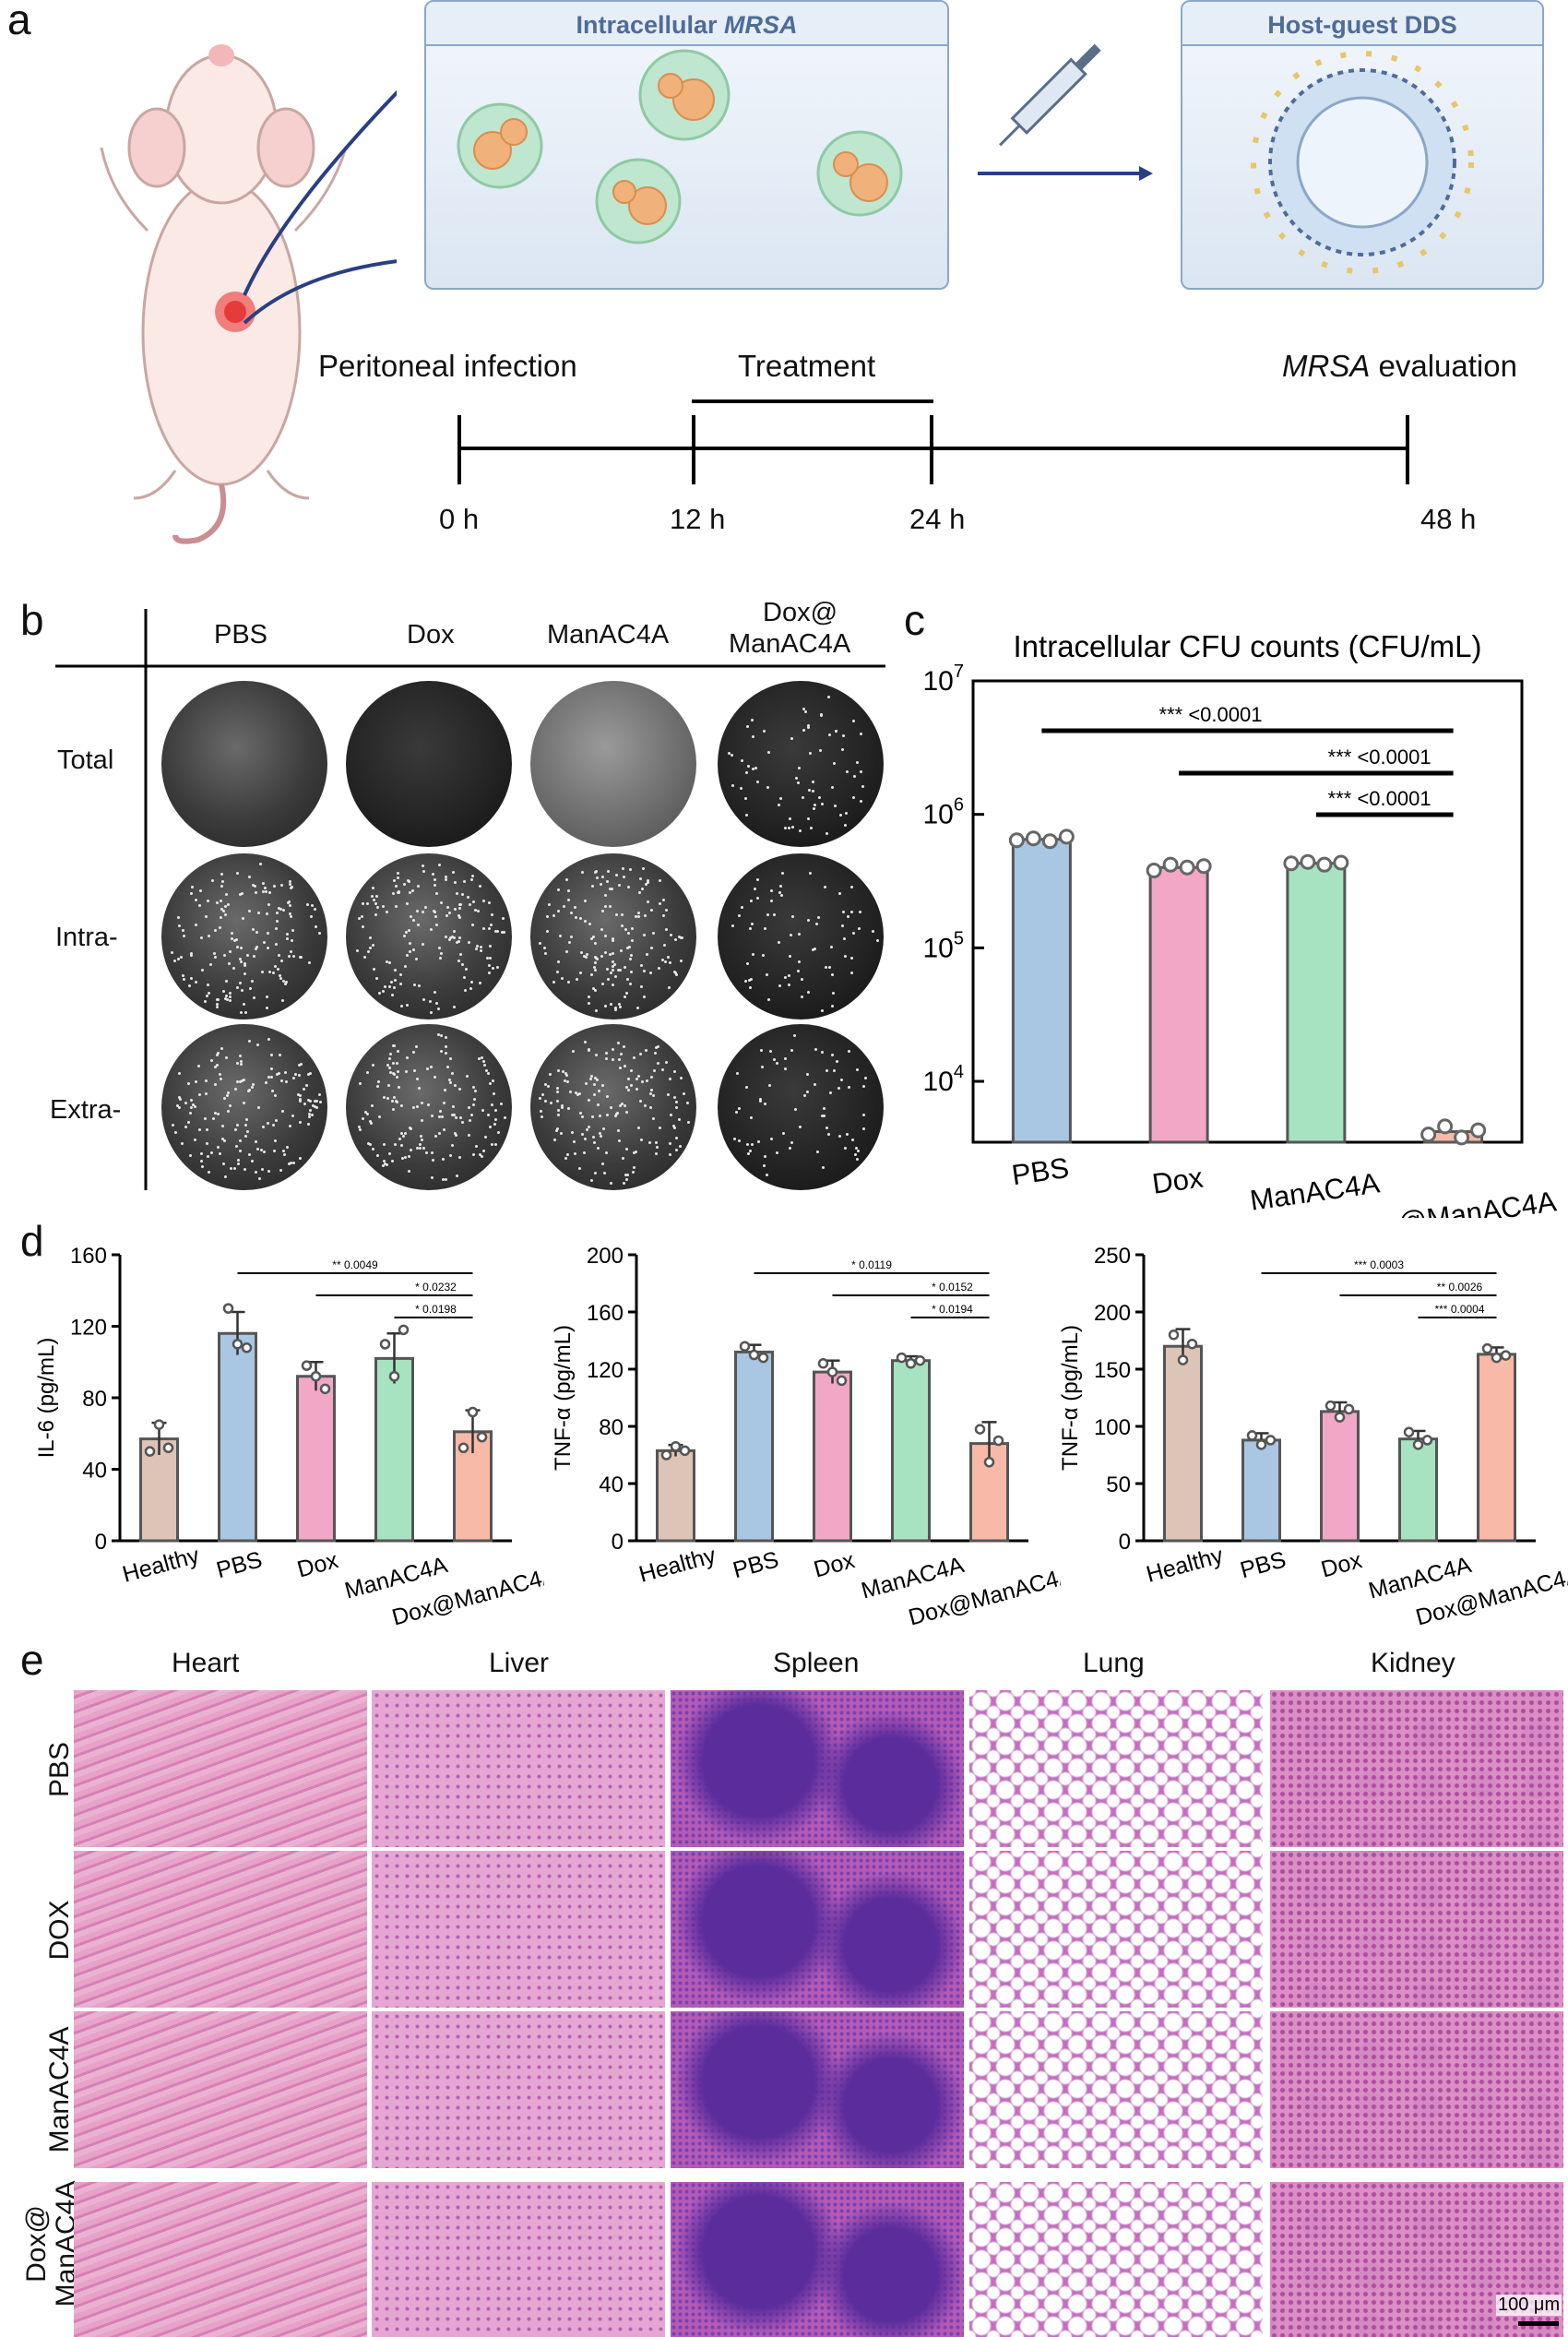  What do you see at coordinates (519, 1663) in the screenshot?
I see `histology-col-liver: Liver` at bounding box center [519, 1663].